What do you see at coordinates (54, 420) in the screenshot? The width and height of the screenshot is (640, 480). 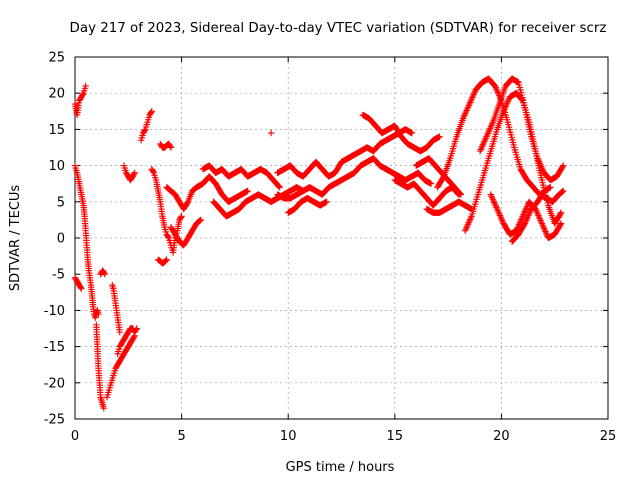 I see `y-tick-label: -25` at bounding box center [54, 420].